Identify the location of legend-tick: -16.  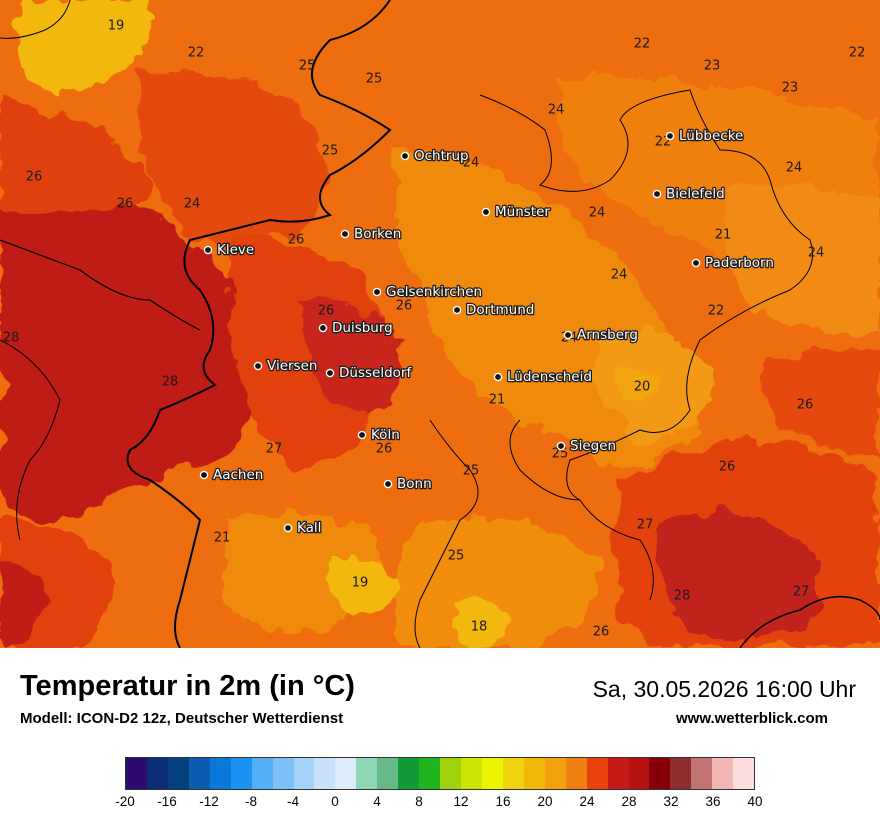
(167, 801).